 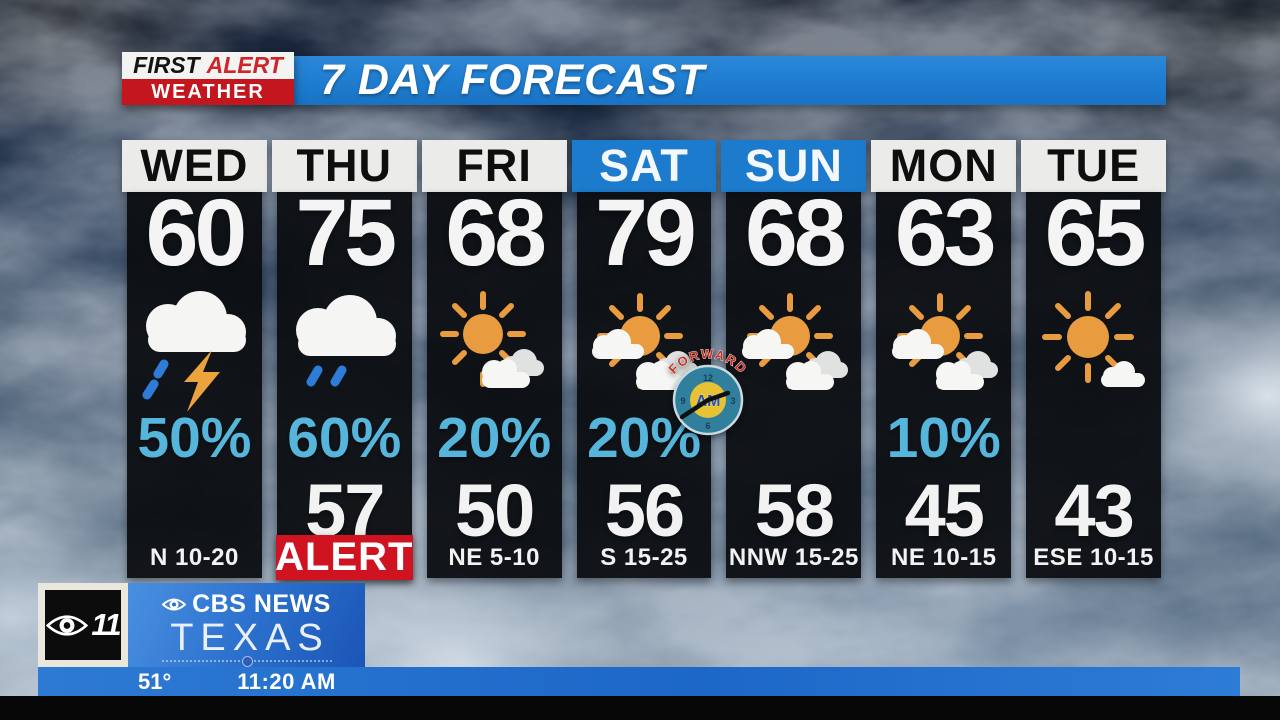 I want to click on cbs-news-texas-panel: CBS NEWS TEXAS, so click(x=246, y=625).